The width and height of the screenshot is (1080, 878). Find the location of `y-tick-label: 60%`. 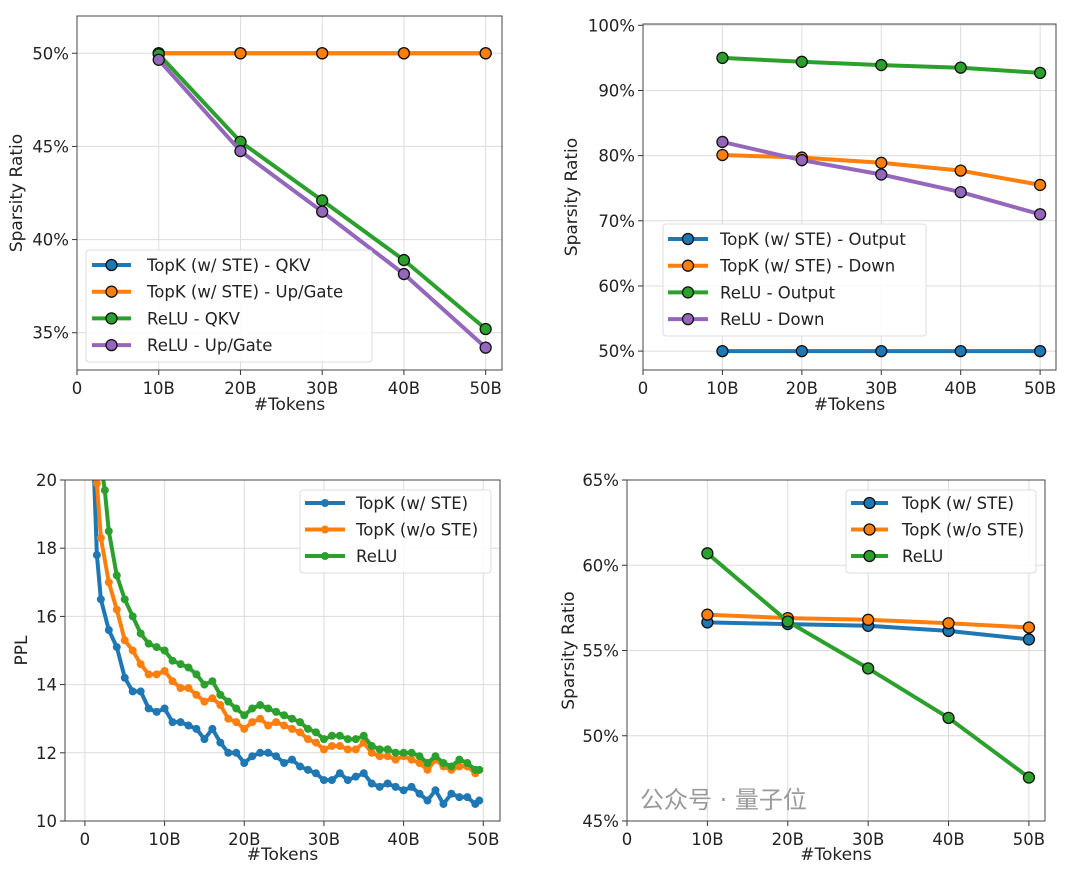

y-tick-label: 60% is located at coordinates (616, 286).